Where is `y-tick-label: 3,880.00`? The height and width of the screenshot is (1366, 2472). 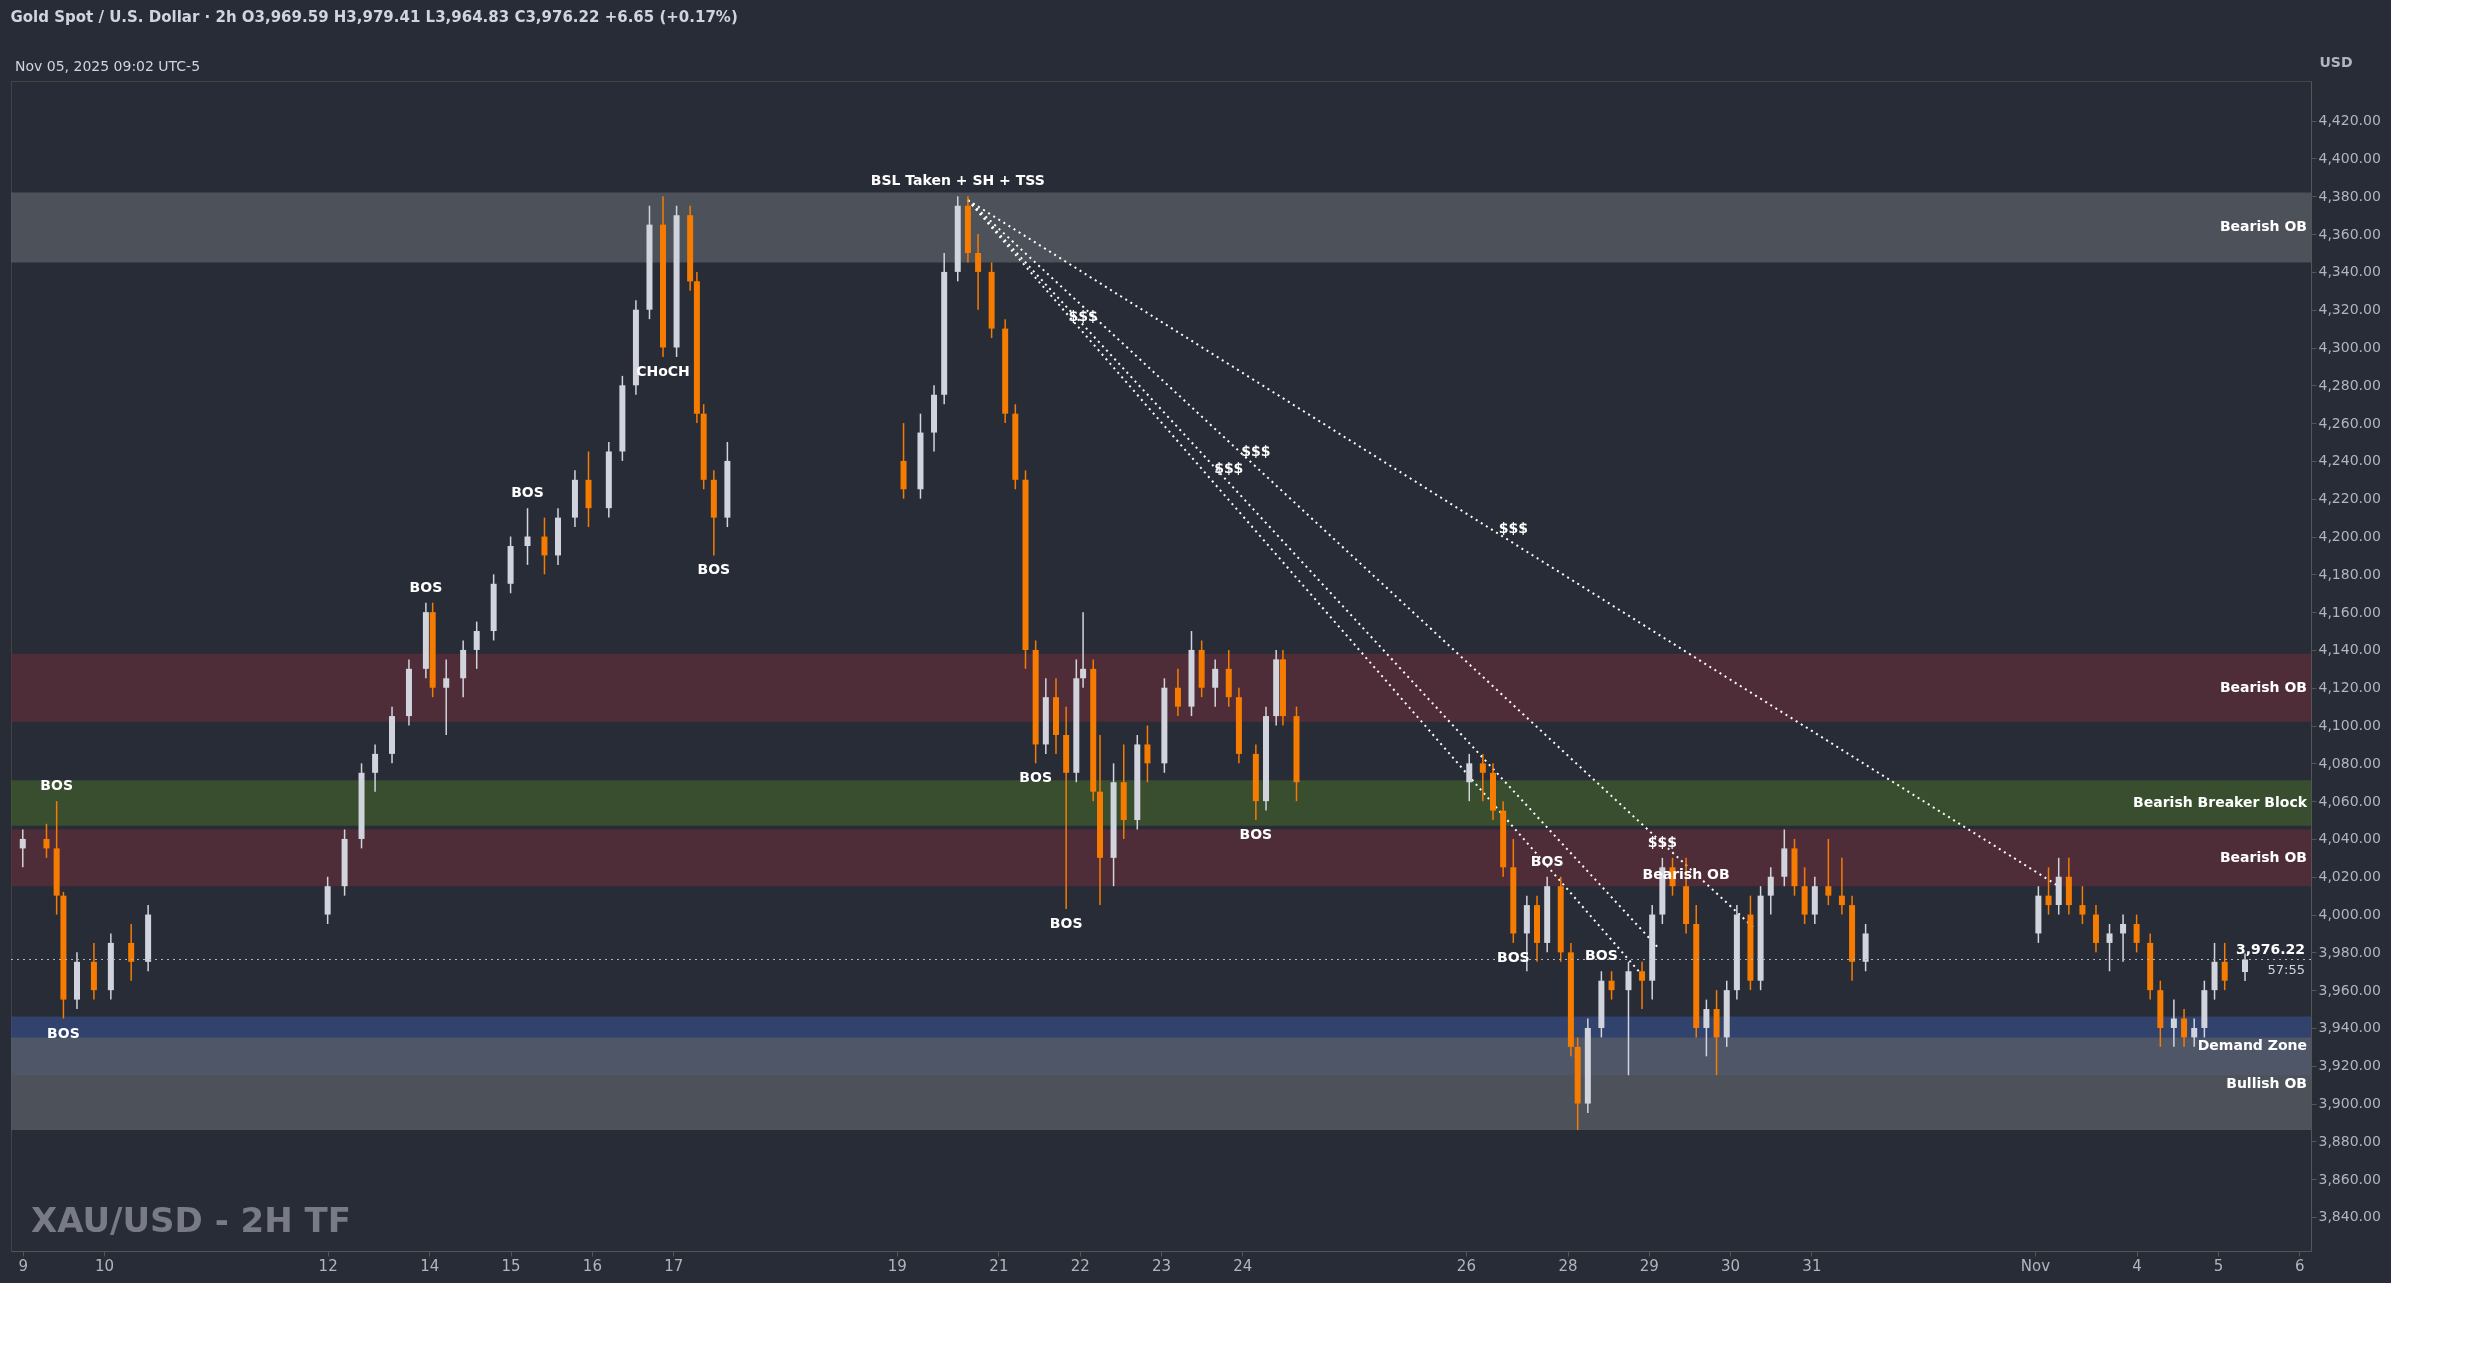 y-tick-label: 3,880.00 is located at coordinates (2349, 1140).